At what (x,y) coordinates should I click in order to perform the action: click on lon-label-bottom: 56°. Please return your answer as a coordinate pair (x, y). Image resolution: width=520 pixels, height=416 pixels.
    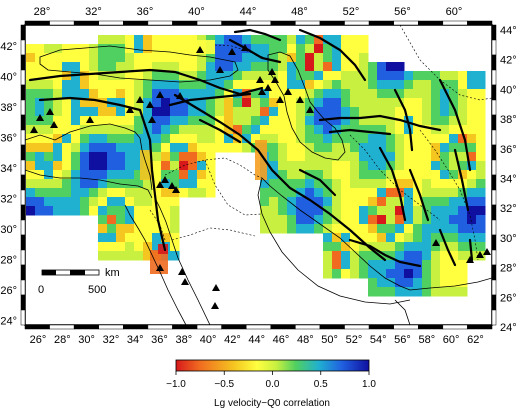
    Looking at the image, I should click on (402, 340).